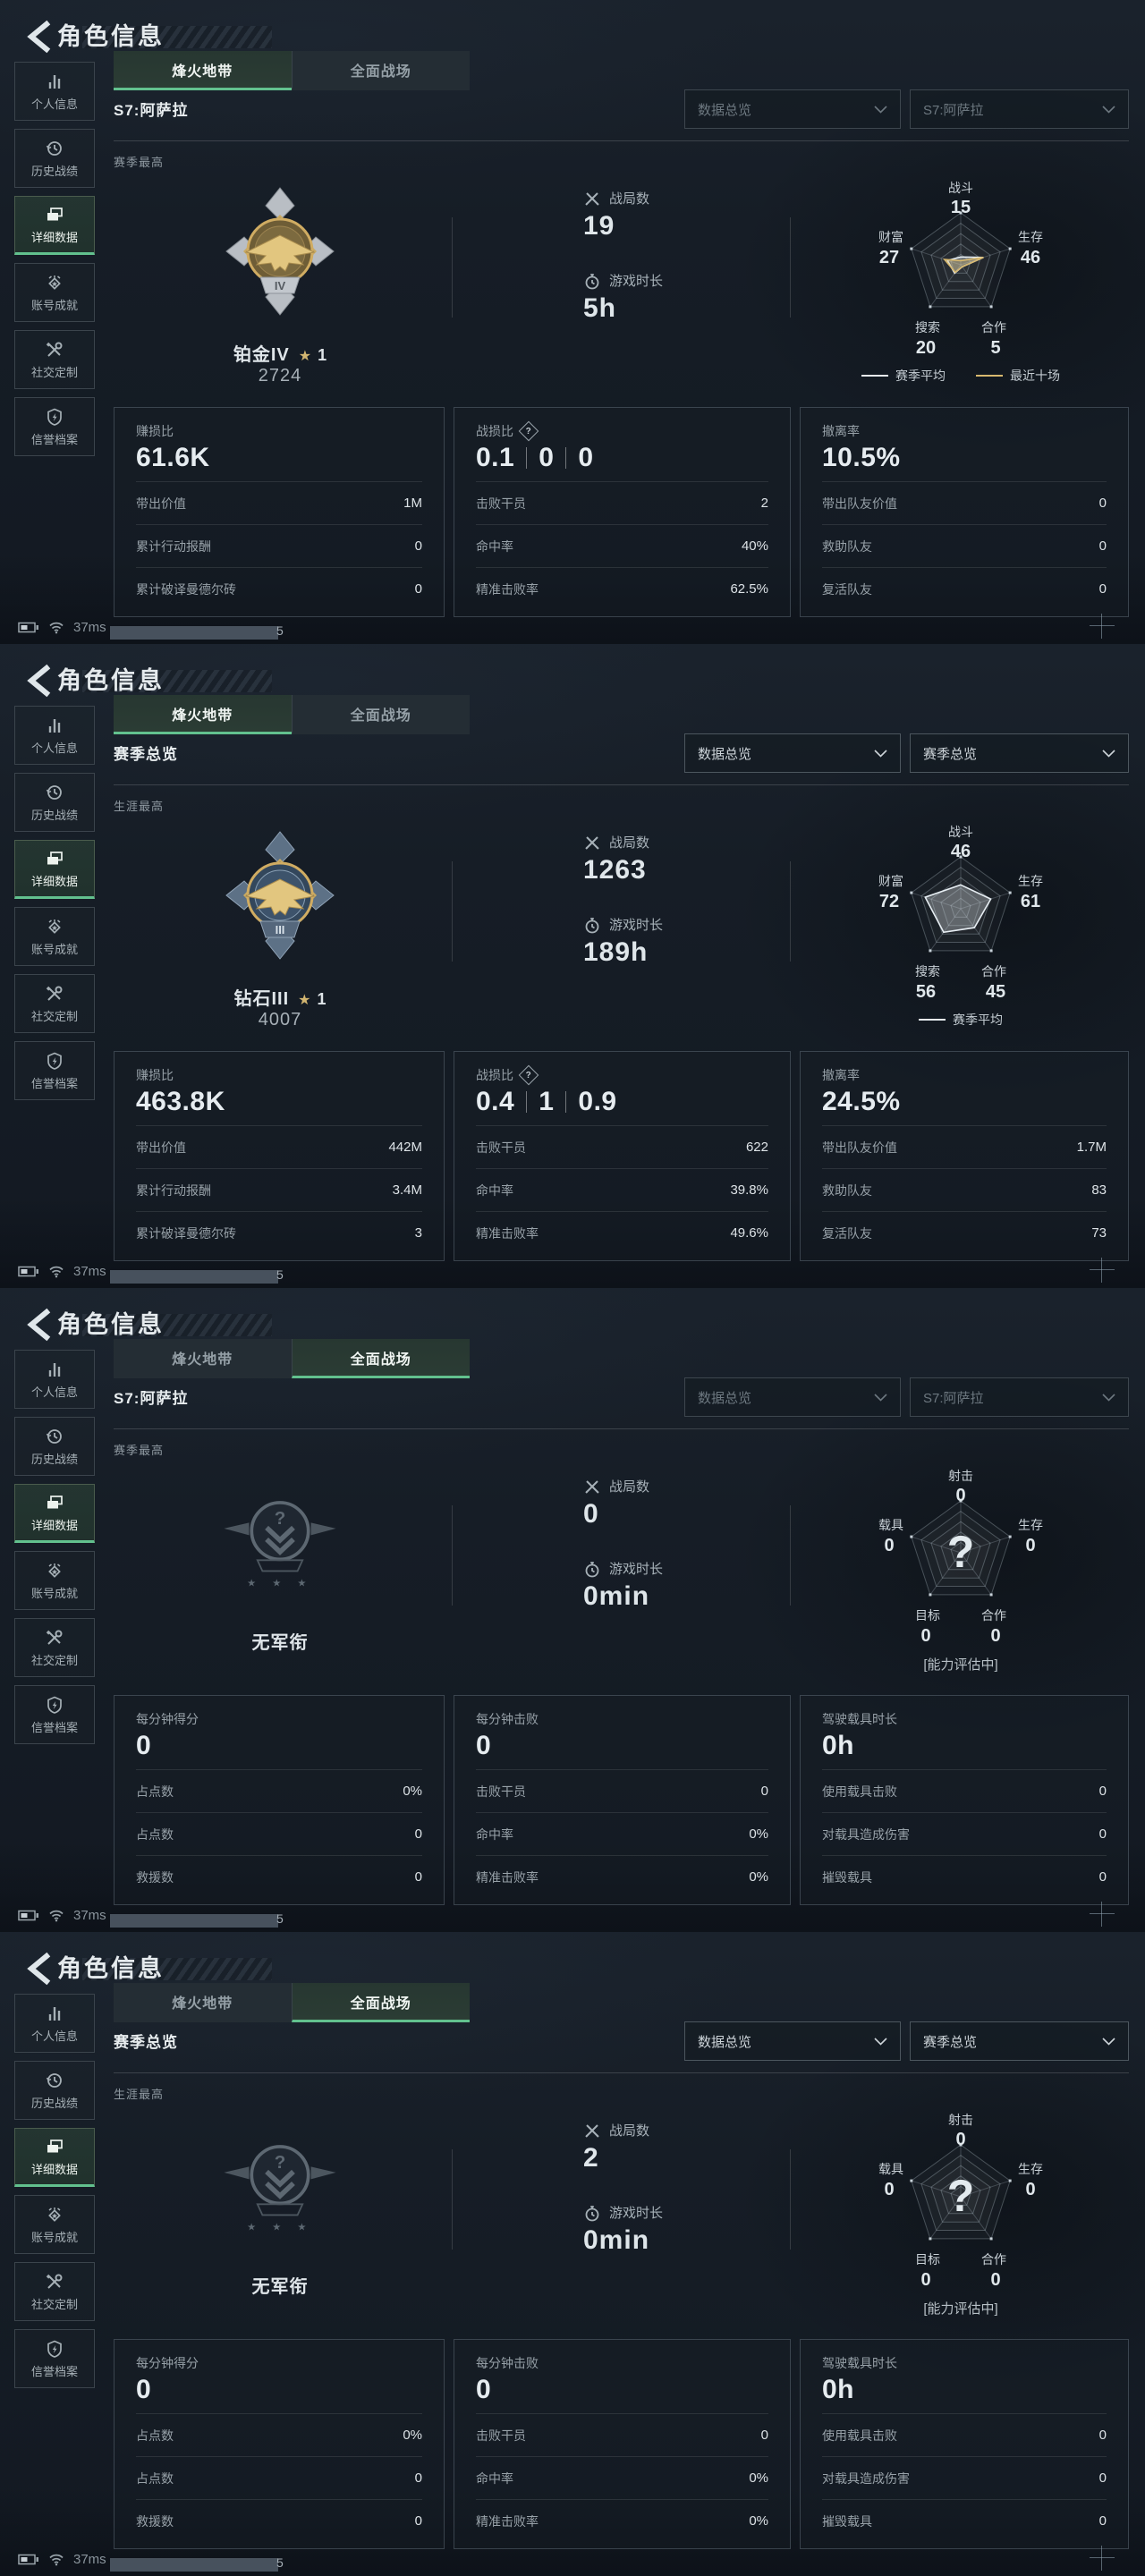 Image resolution: width=1145 pixels, height=2576 pixels. Describe the element at coordinates (54, 949) in the screenshot. I see `sidebar-item-label: 账号成就` at that location.